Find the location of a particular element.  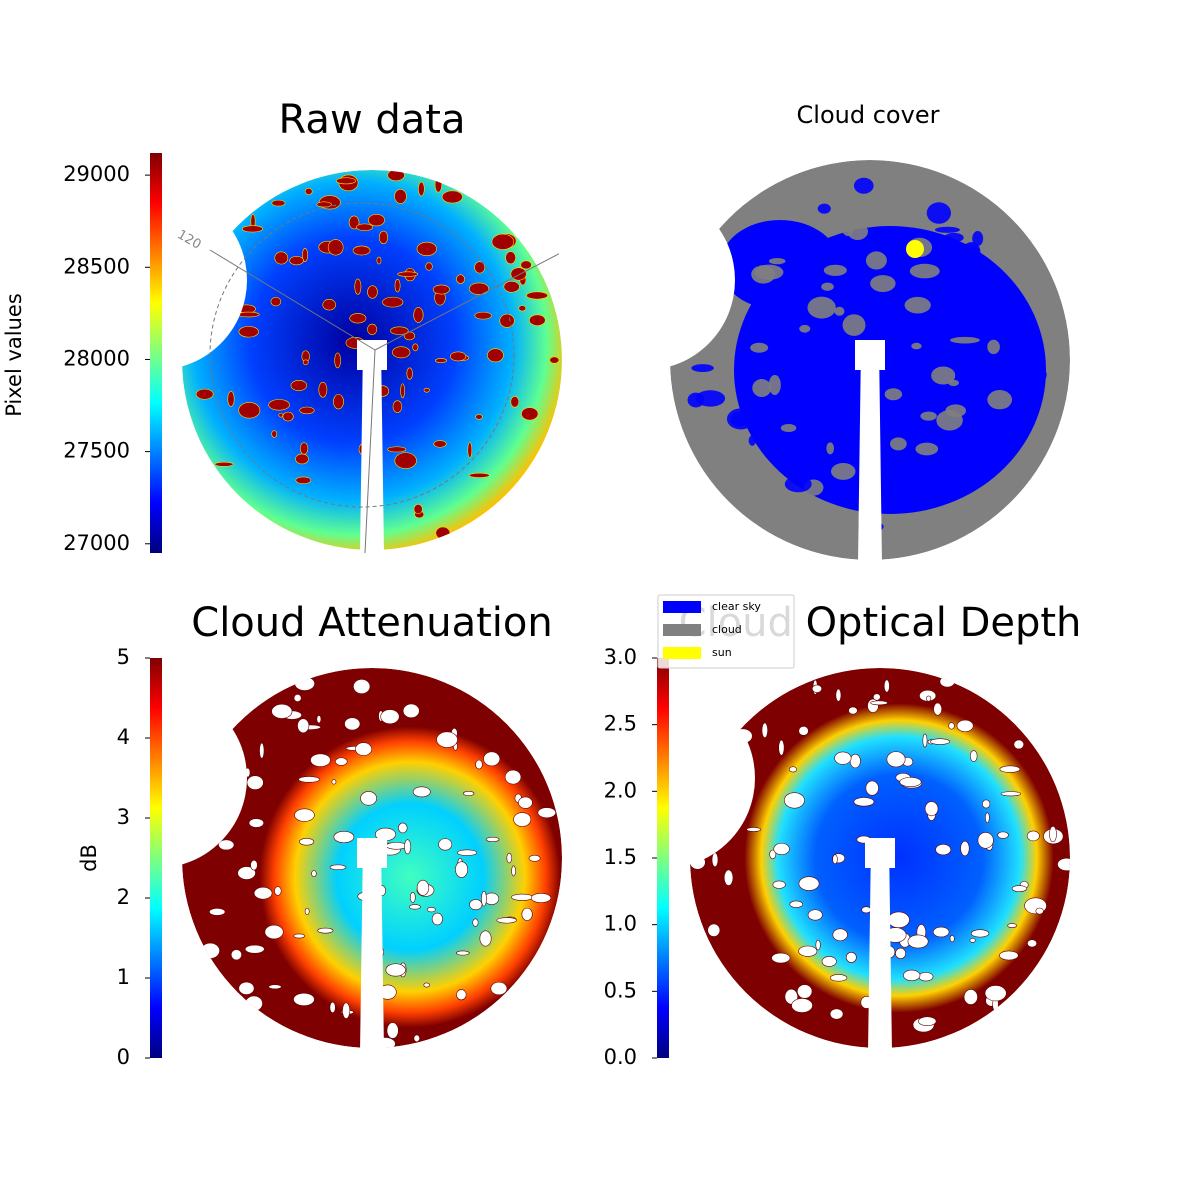

y-tick-label: 5 is located at coordinates (123, 657).